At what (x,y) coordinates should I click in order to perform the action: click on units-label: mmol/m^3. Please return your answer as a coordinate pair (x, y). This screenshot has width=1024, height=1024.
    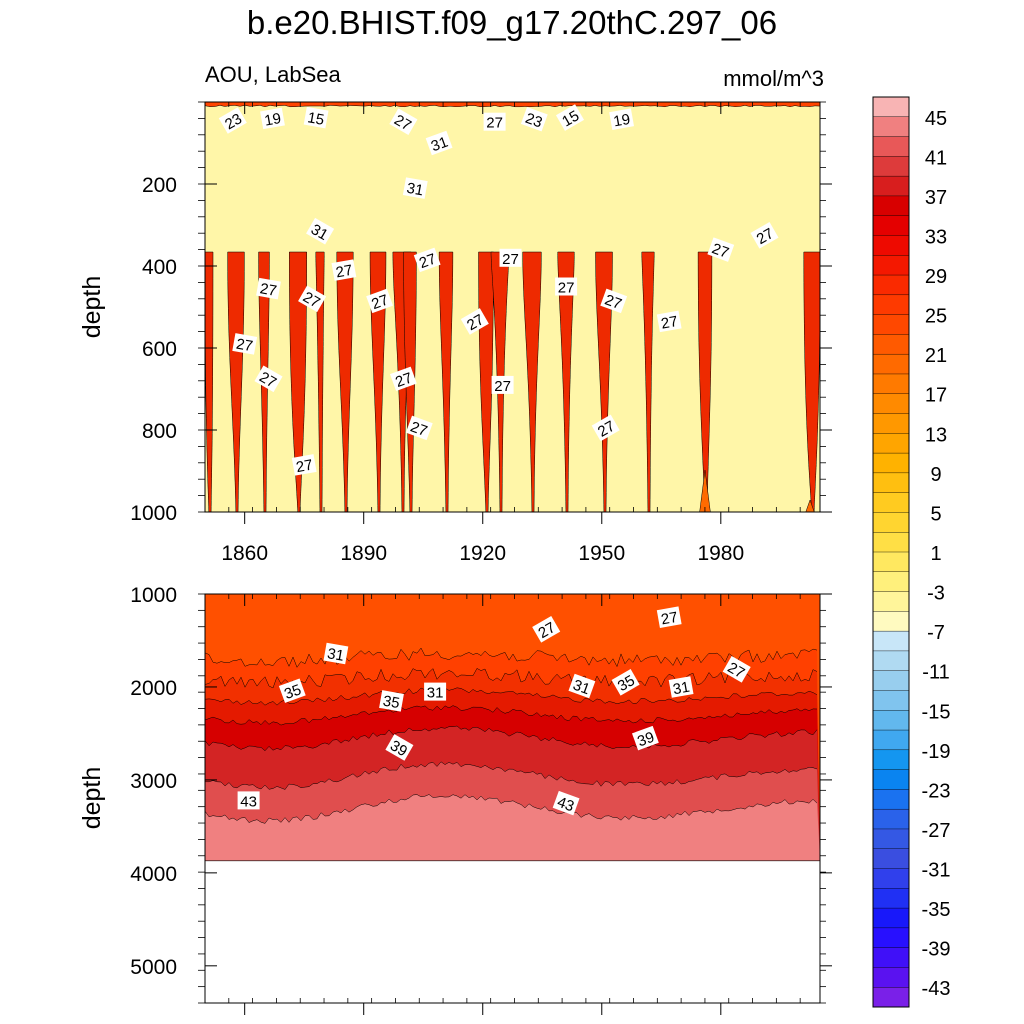
    Looking at the image, I should click on (773, 78).